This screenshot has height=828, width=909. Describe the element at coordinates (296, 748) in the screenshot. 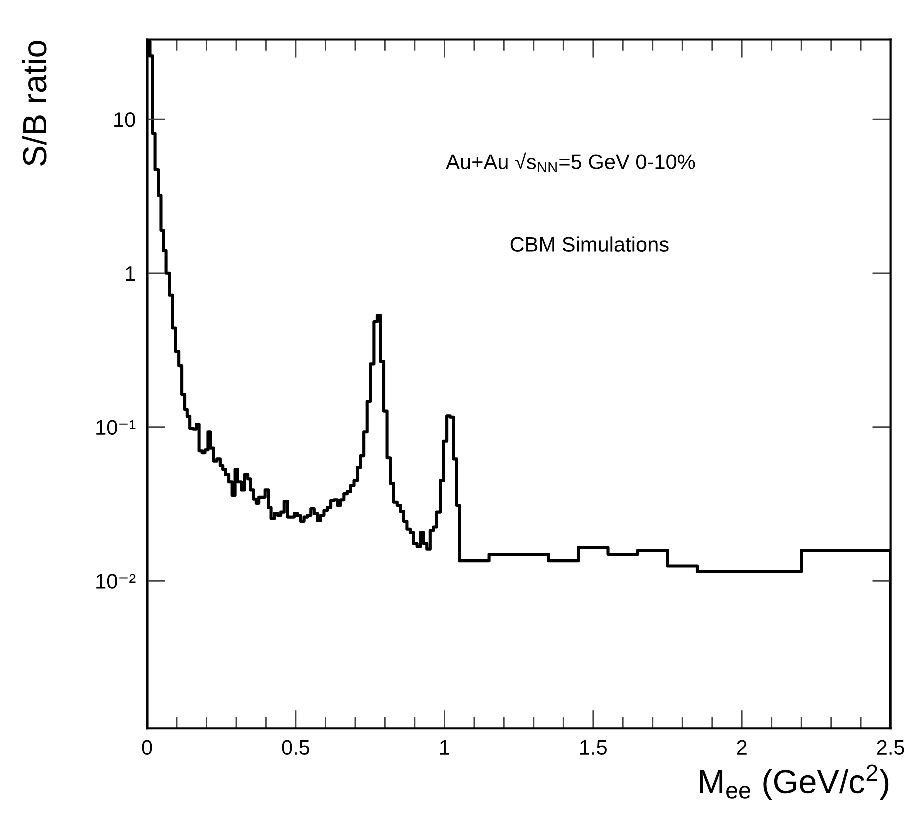

I see `x-tick-label: 0.5` at that location.